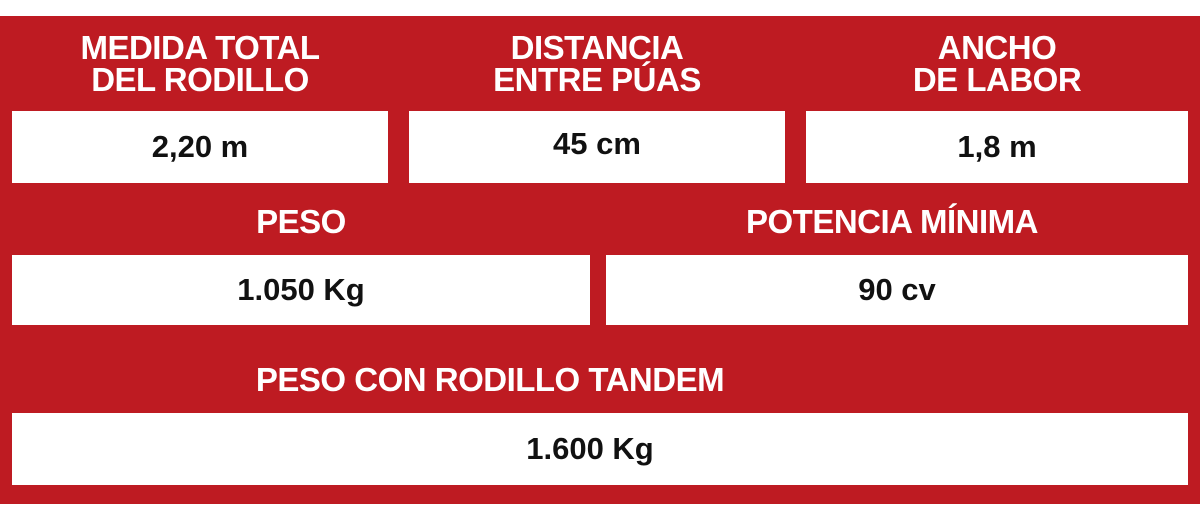 This screenshot has height=516, width=1200. What do you see at coordinates (200, 79) in the screenshot?
I see `label-line: DEL RODILLO` at bounding box center [200, 79].